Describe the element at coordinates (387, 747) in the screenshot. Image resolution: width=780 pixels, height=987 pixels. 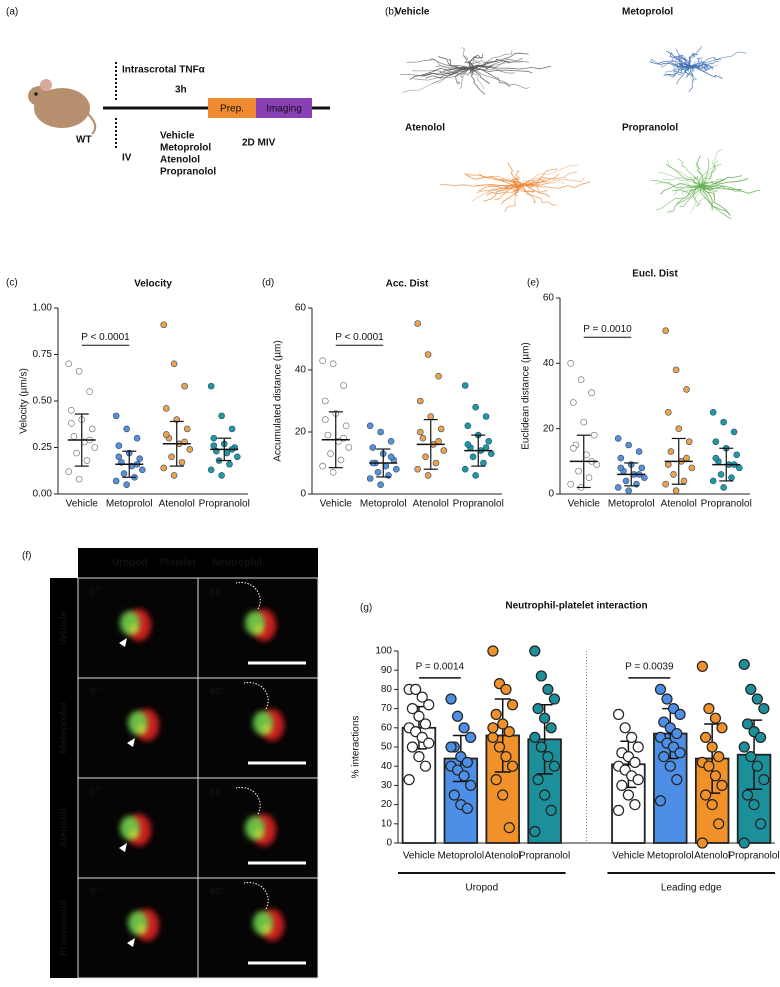
I see `y-tick-label: 50` at that location.